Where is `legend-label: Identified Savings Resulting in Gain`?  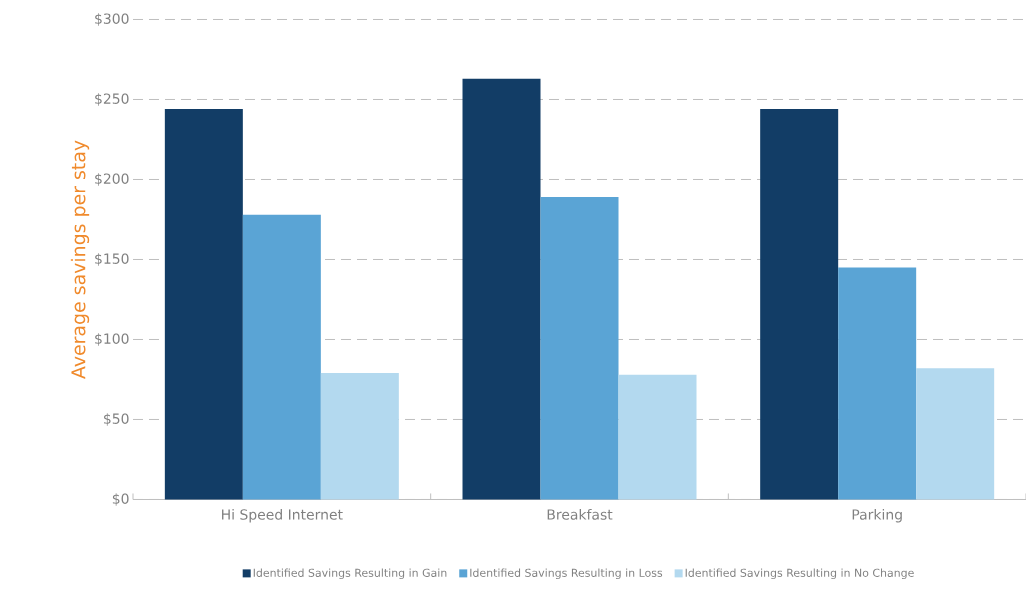 legend-label: Identified Savings Resulting in Gain is located at coordinates (350, 574).